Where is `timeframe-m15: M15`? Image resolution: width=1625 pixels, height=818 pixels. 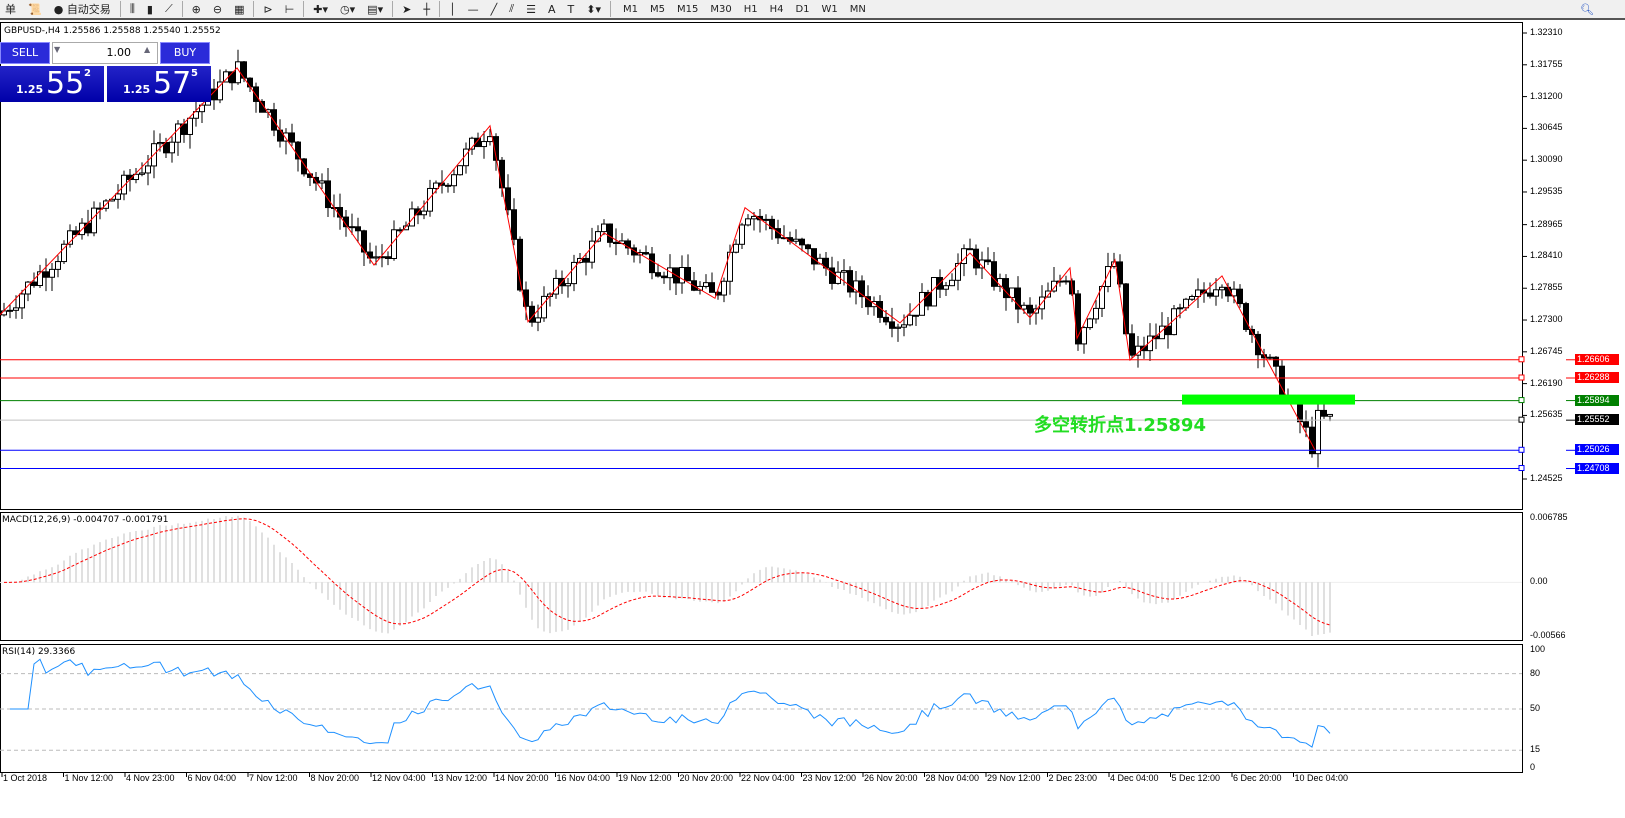
timeframe-m15: M15 is located at coordinates (687, 9).